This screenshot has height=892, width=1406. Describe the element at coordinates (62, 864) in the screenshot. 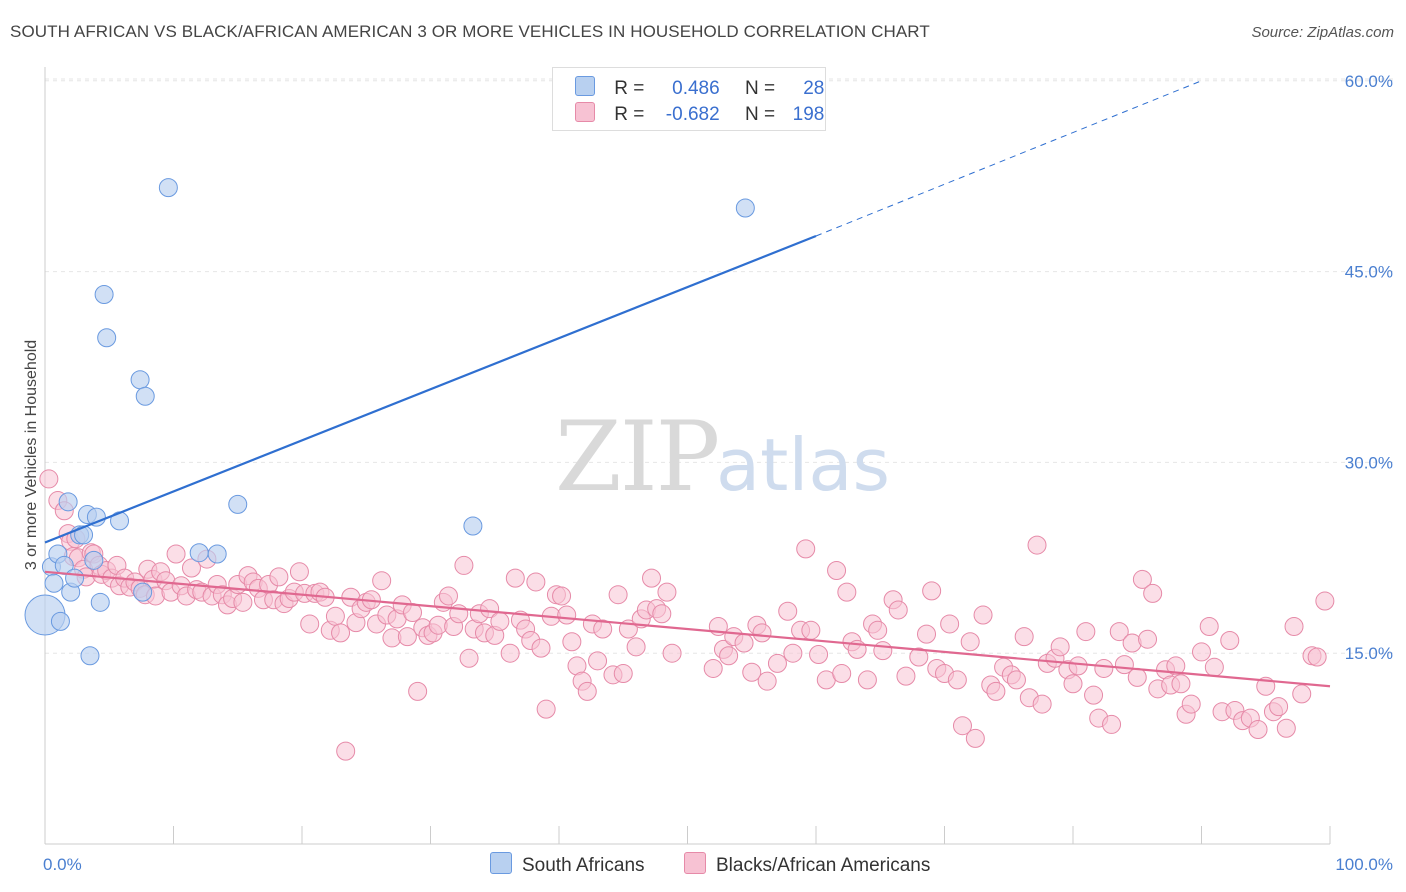

I see `x-tick-label: 0.0%` at that location.